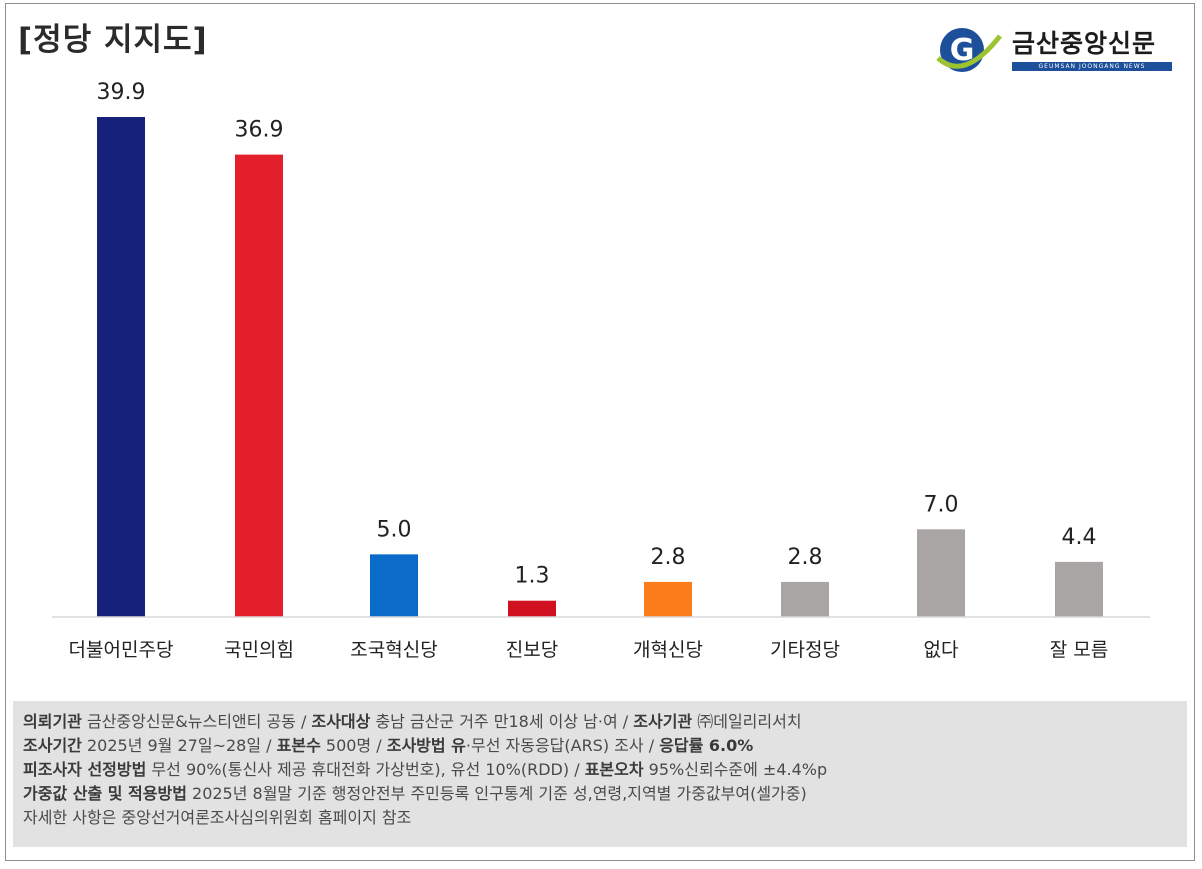 The image size is (1202, 869). I want to click on note-label: 조사기관, so click(663, 721).